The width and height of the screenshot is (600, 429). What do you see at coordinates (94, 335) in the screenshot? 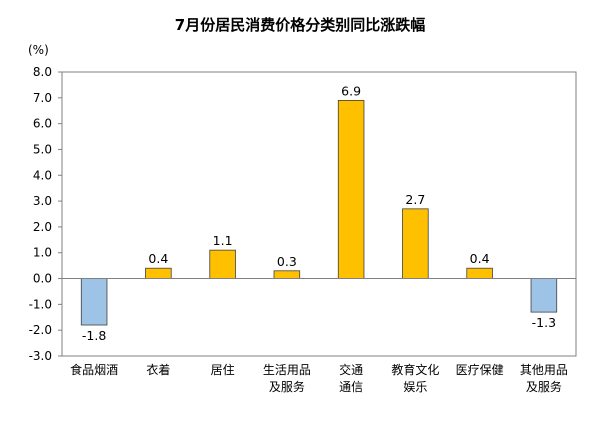
I see `data-label: -1.8` at bounding box center [94, 335].